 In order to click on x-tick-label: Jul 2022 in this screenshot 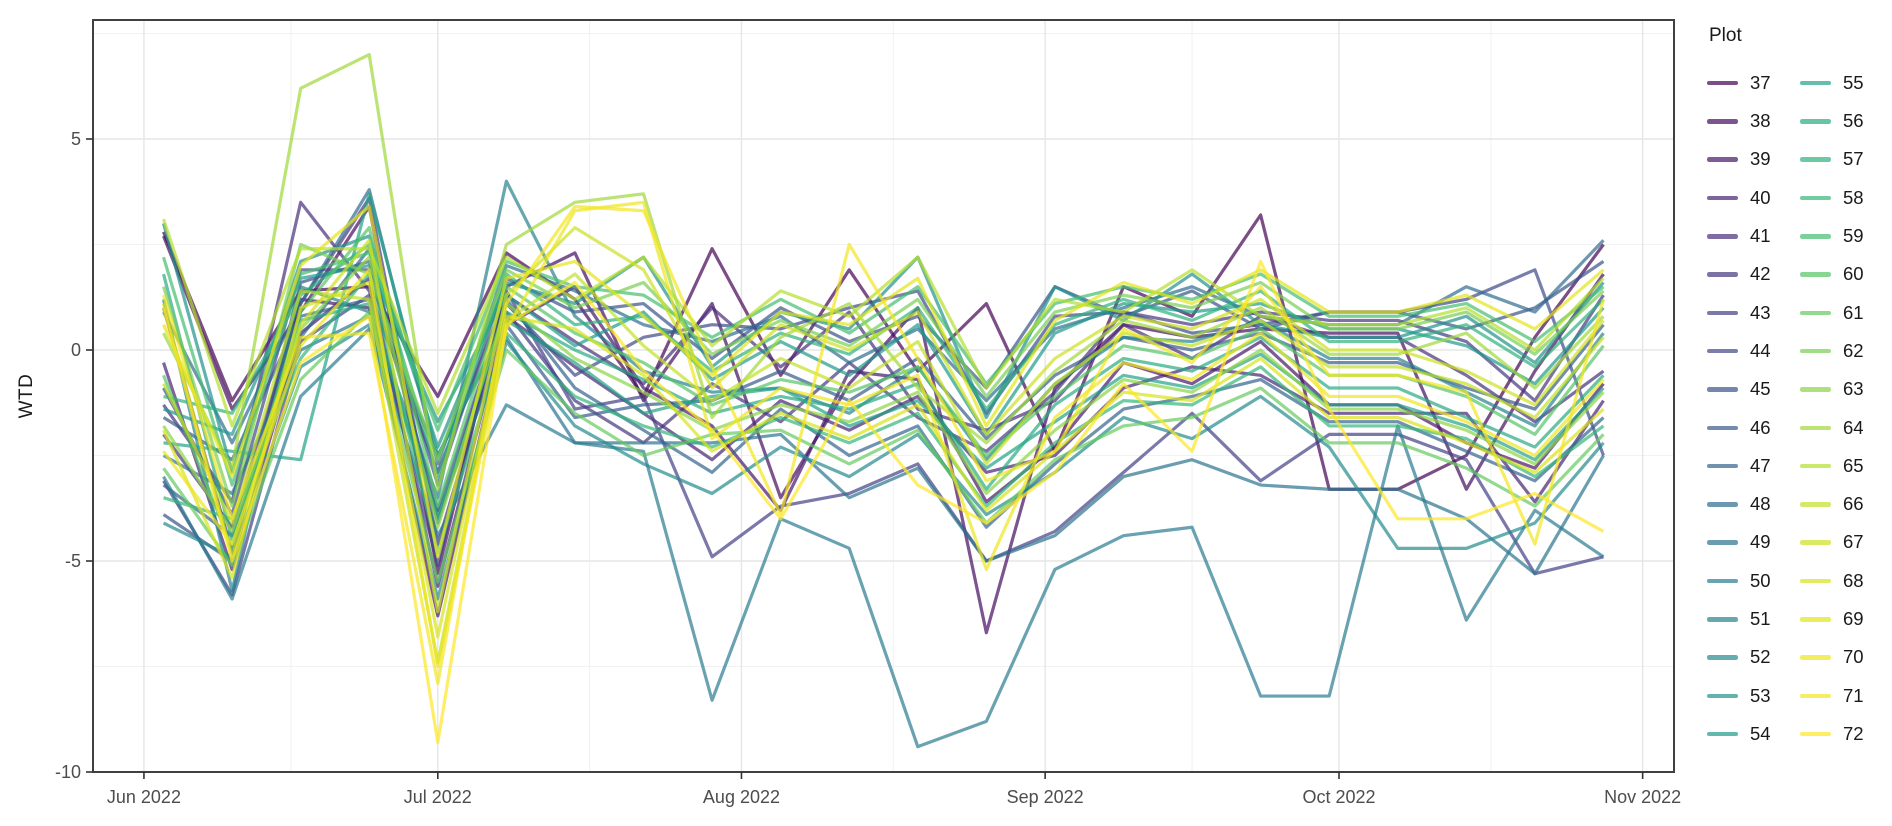, I will do `click(438, 797)`.